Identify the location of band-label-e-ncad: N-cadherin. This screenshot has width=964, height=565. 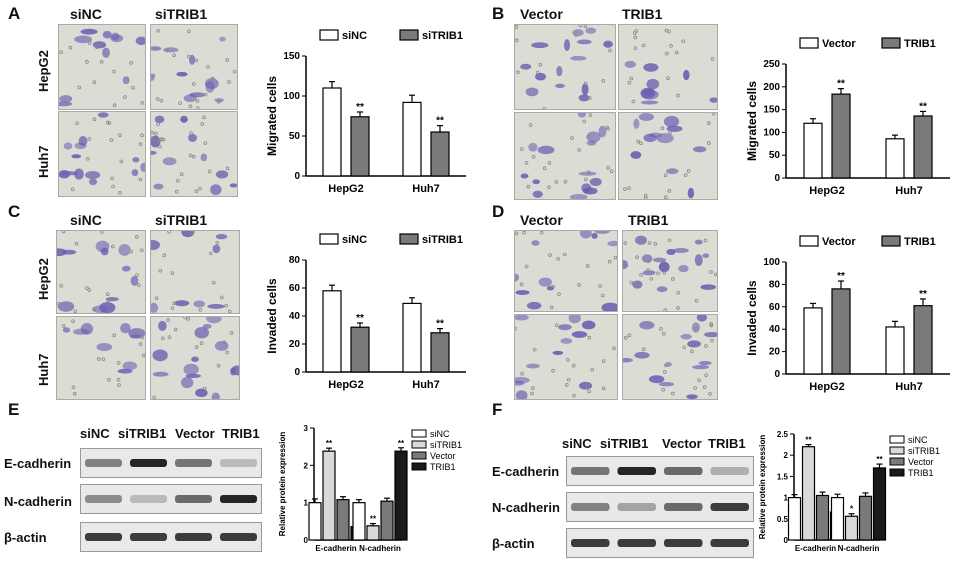
(38, 501).